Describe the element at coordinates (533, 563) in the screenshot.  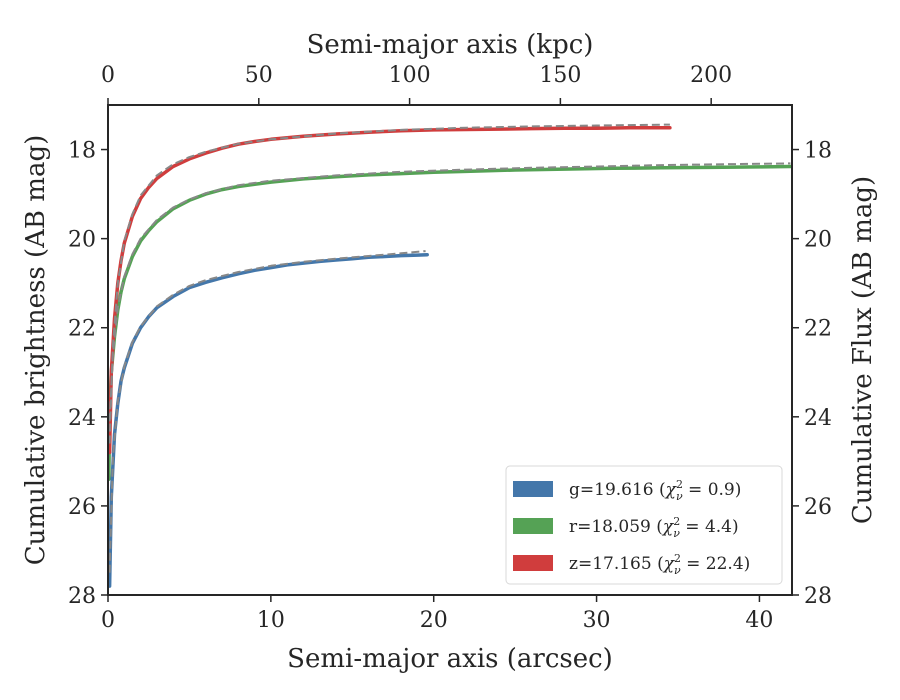
I see `legend-swatch-z` at that location.